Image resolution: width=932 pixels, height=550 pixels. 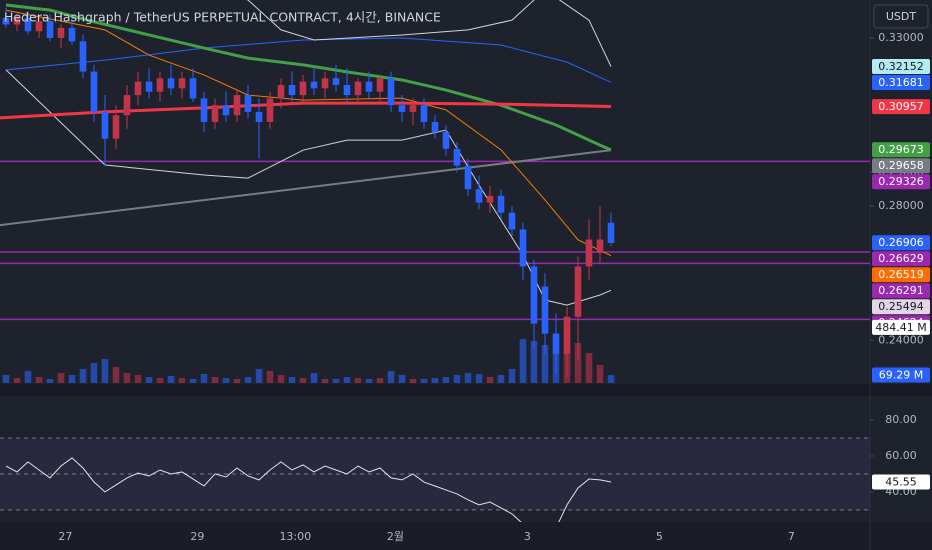 I want to click on x-tick-label: 3, so click(x=527, y=536).